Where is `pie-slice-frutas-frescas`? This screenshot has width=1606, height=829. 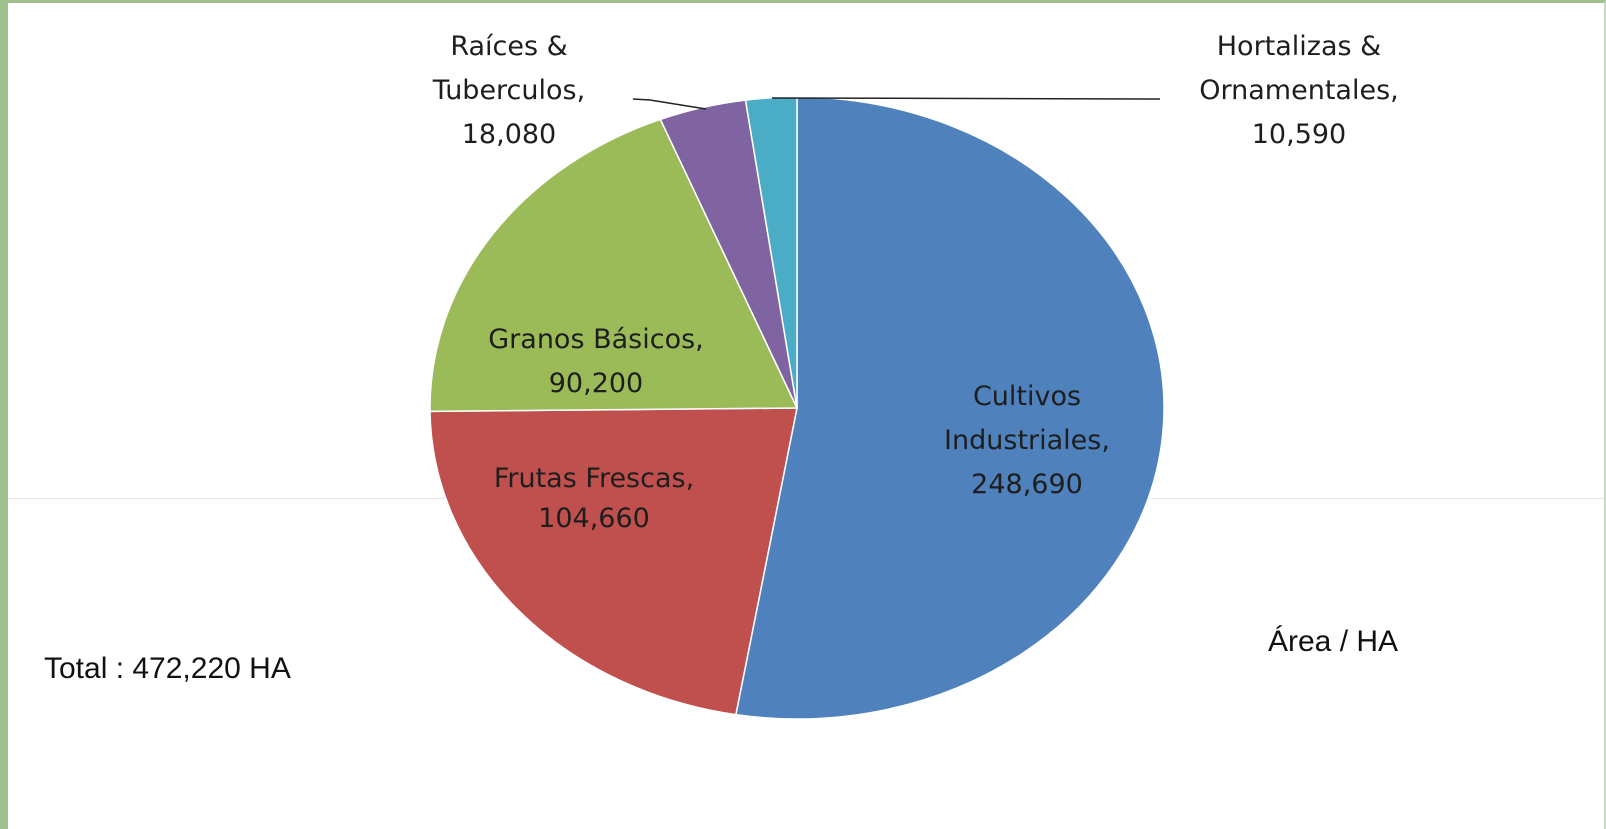 pie-slice-frutas-frescas is located at coordinates (613, 561).